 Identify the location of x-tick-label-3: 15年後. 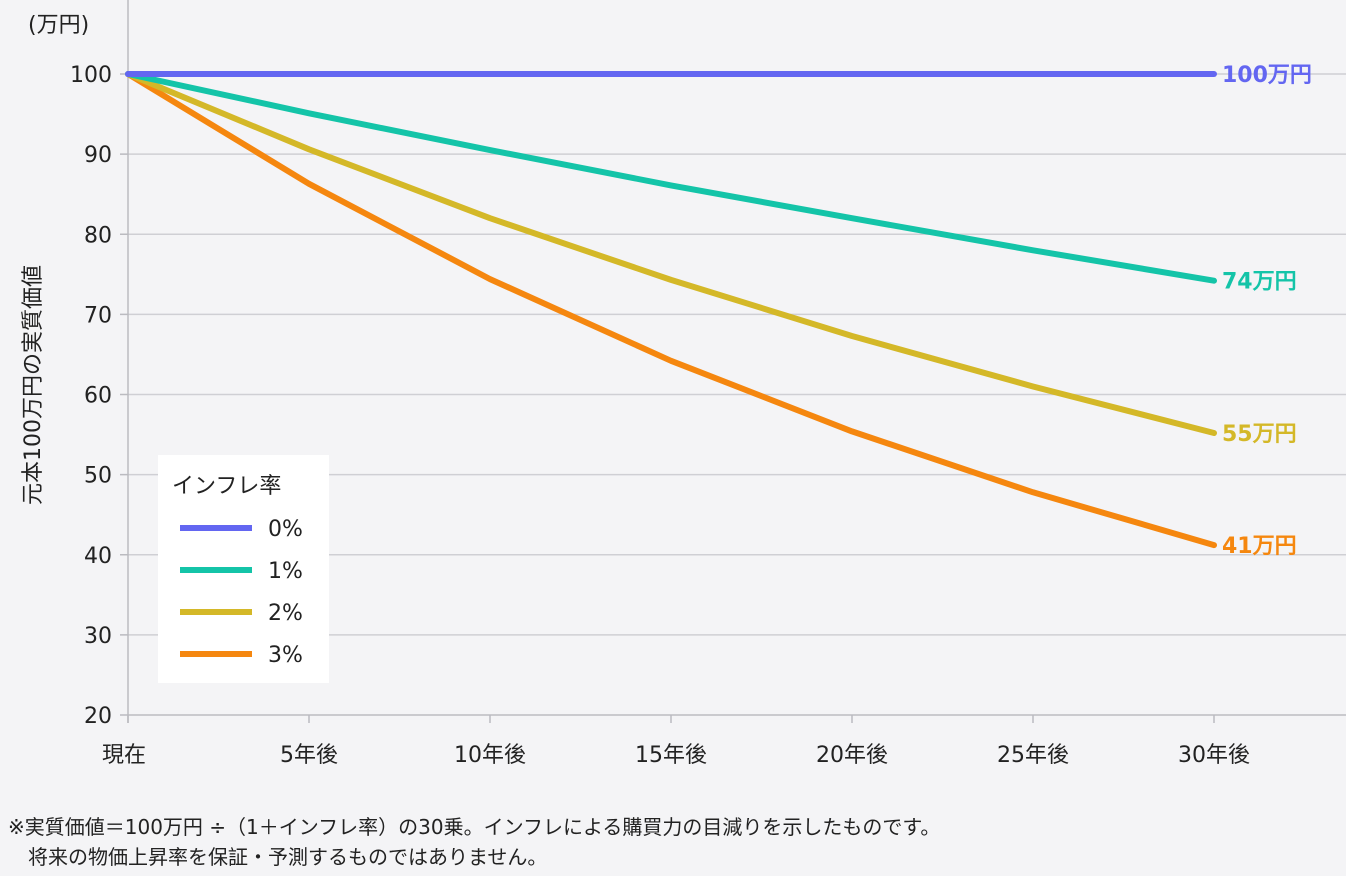
(671, 755).